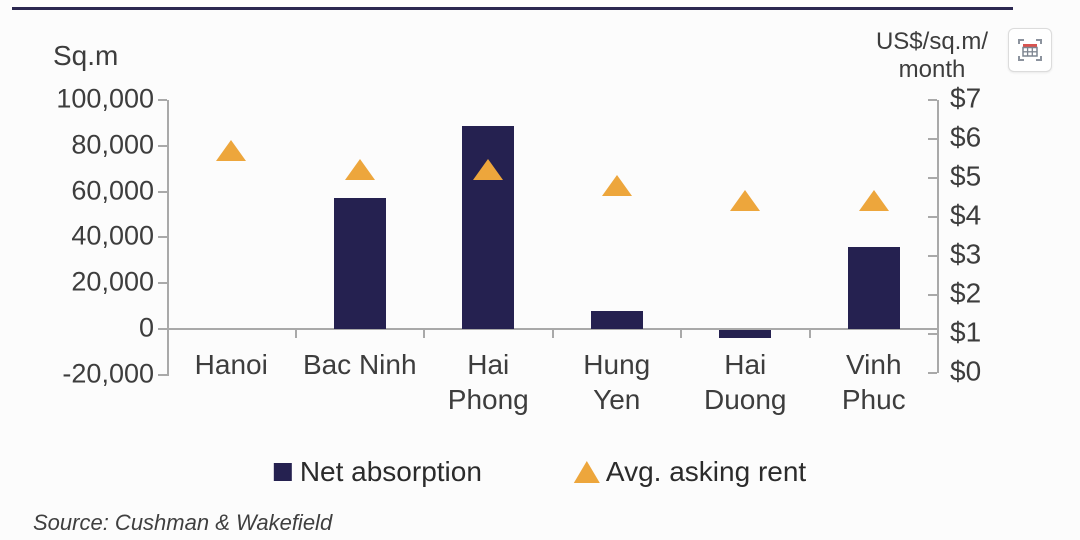  Describe the element at coordinates (146, 327) in the screenshot. I see `left-tick-label: 0` at that location.